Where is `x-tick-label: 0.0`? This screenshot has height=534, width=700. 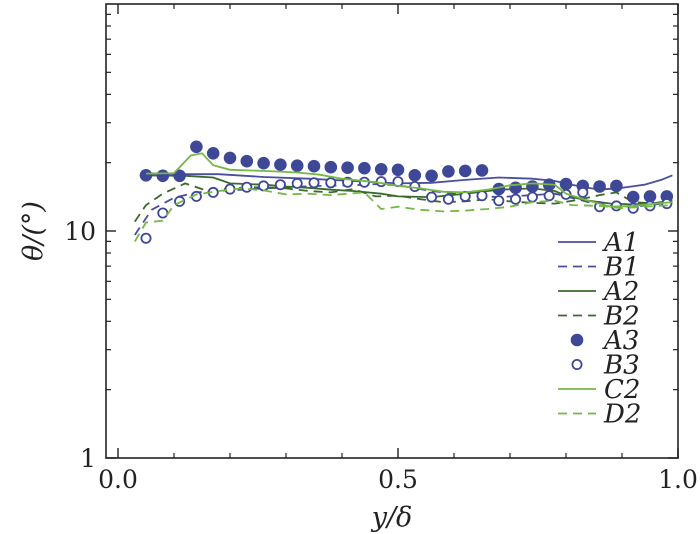 x-tick-label: 0.0 is located at coordinates (118, 479).